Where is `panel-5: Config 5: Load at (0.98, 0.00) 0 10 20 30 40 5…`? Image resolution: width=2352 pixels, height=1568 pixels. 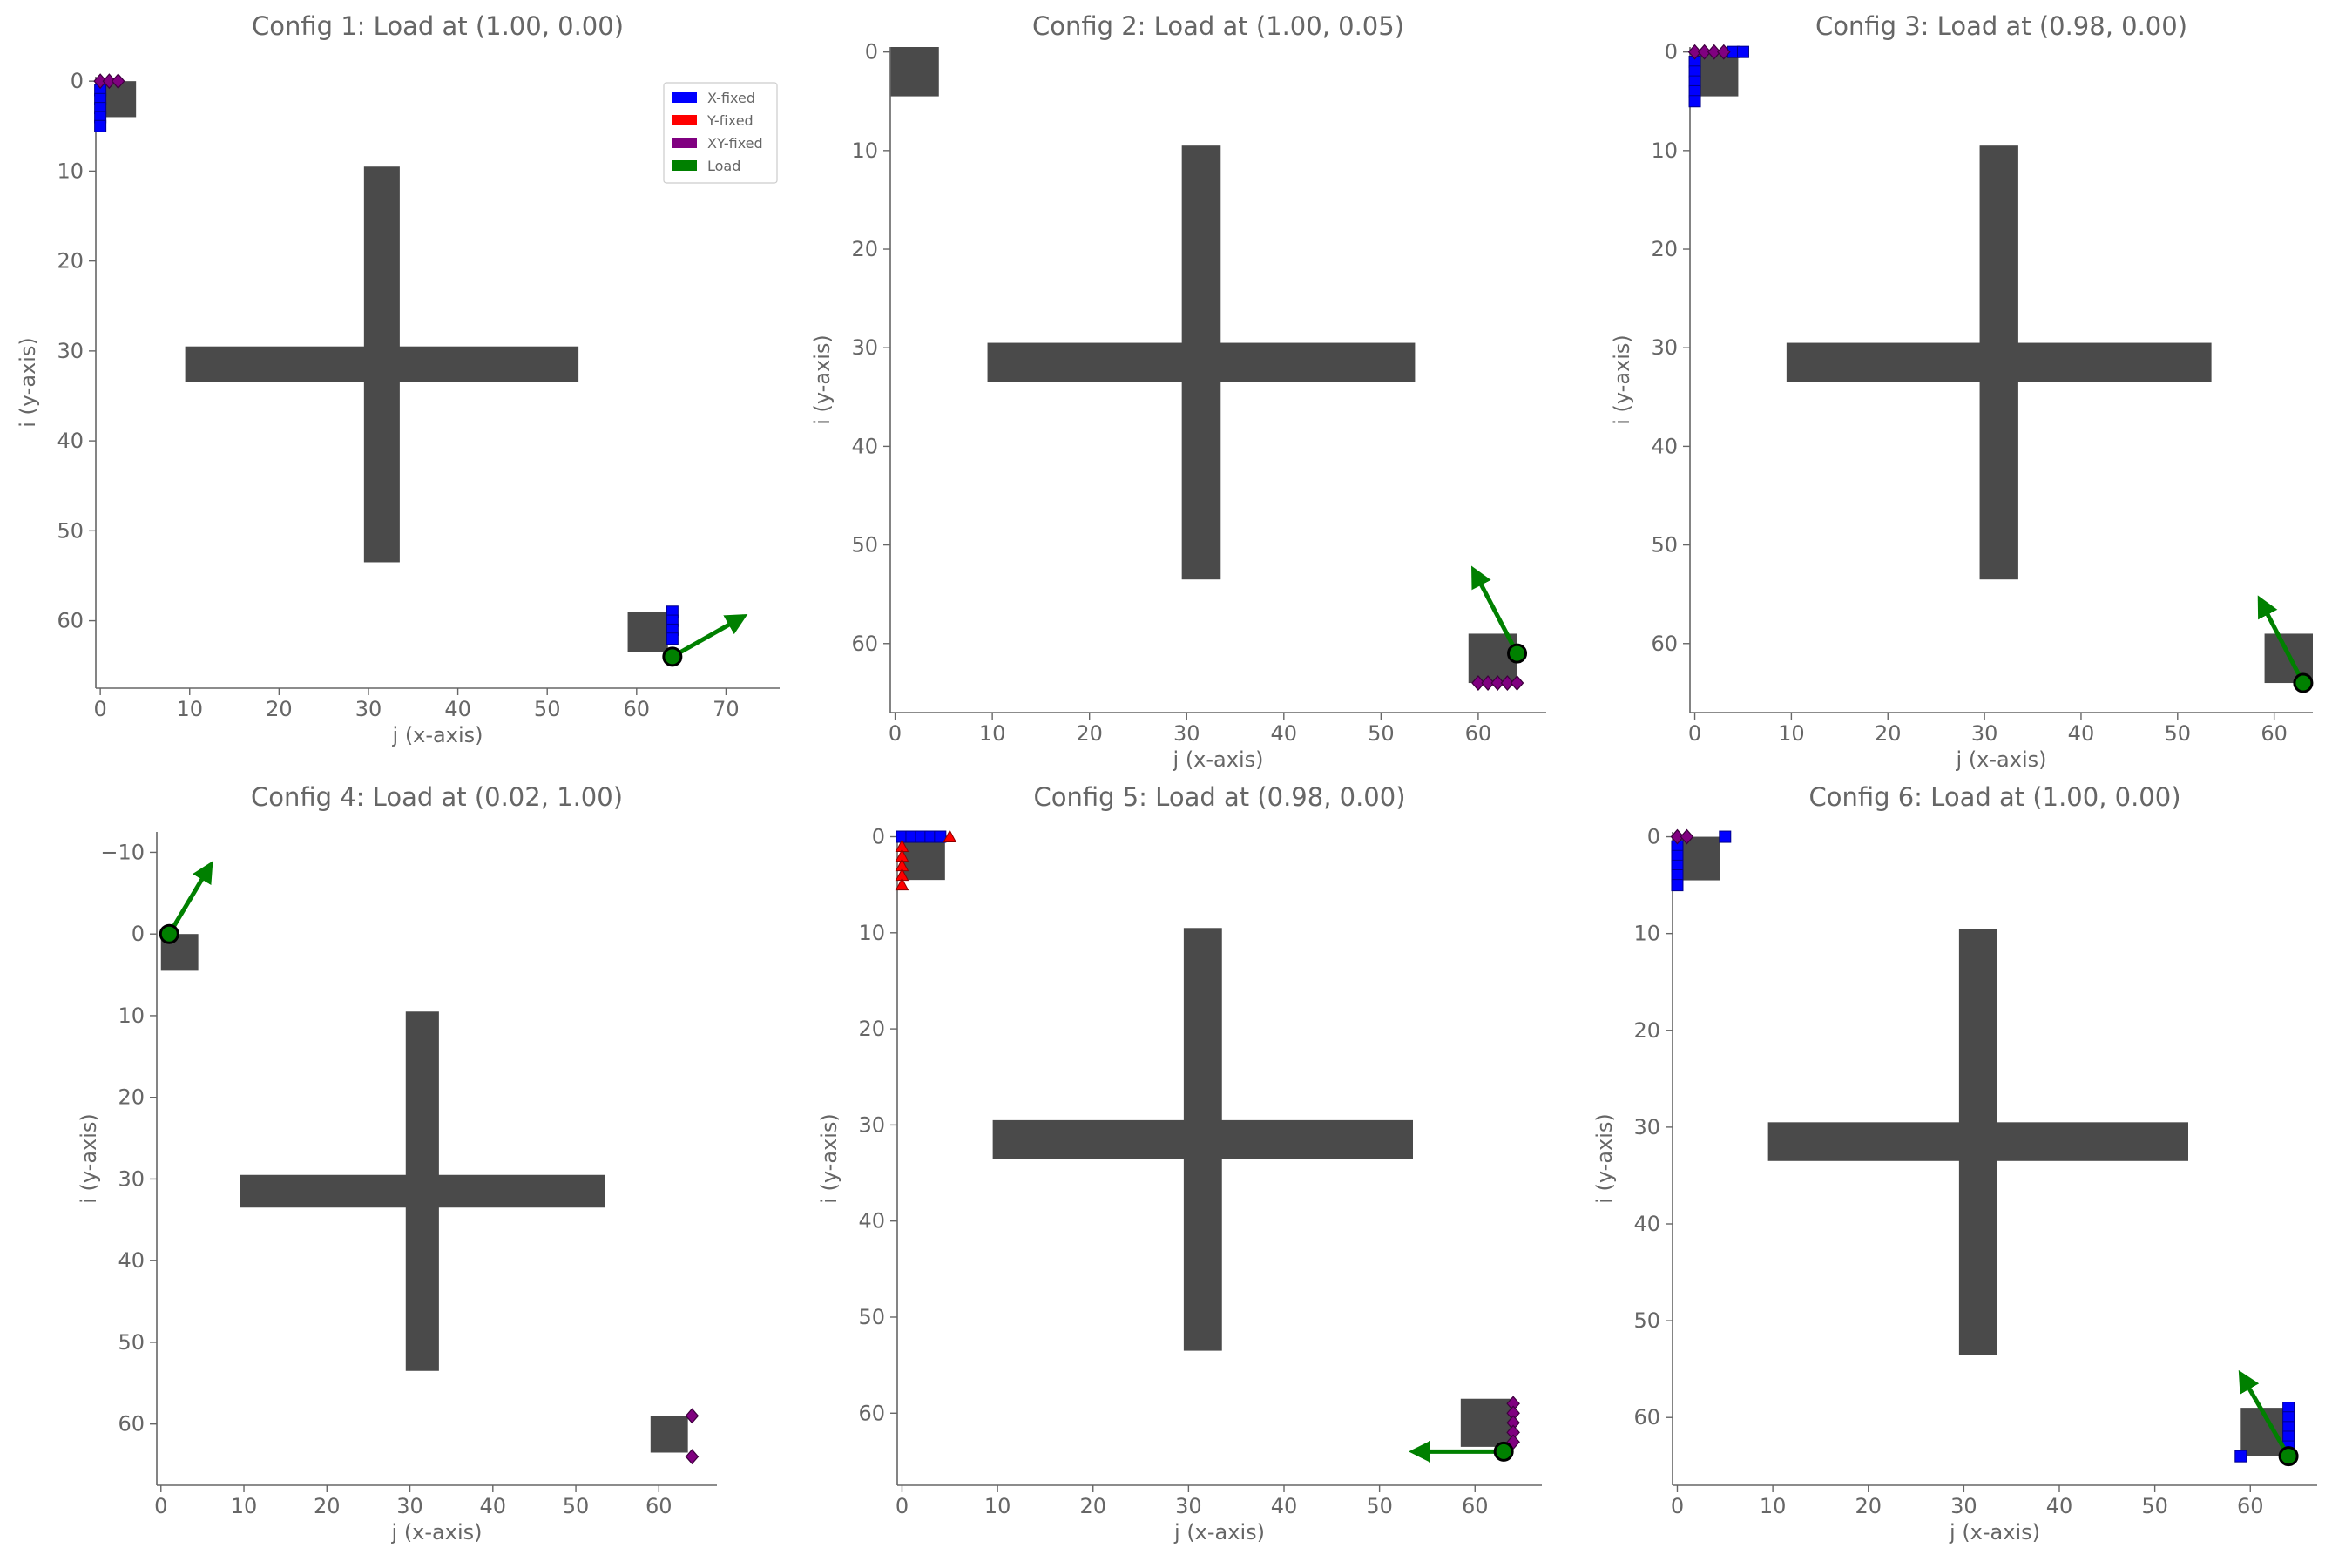
panel-5: Config 5: Load at (0.98, 0.00) 0 10 20 30 40 5… is located at coordinates (1179, 1163).